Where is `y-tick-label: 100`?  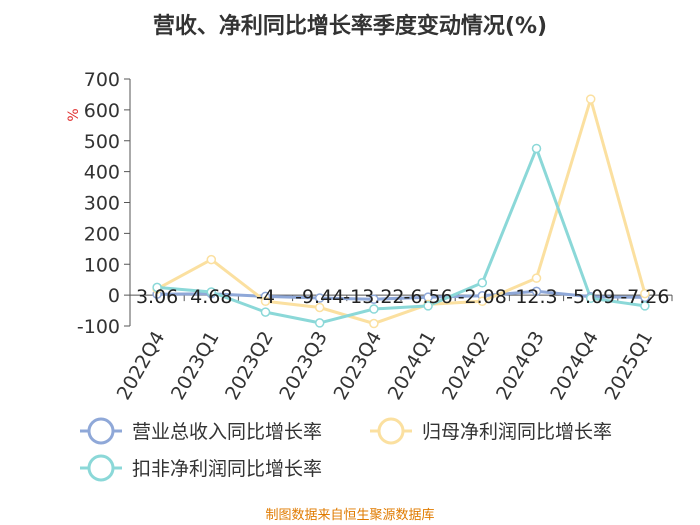 y-tick-label: 100 is located at coordinates (102, 265).